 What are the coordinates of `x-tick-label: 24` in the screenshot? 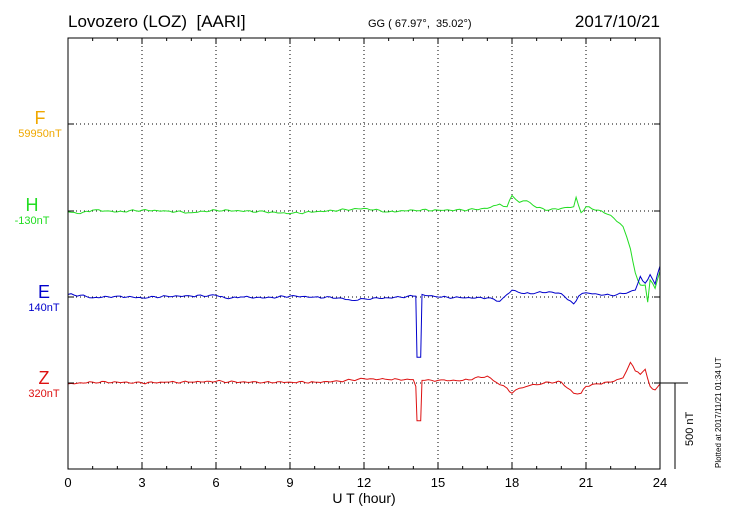 It's located at (660, 482).